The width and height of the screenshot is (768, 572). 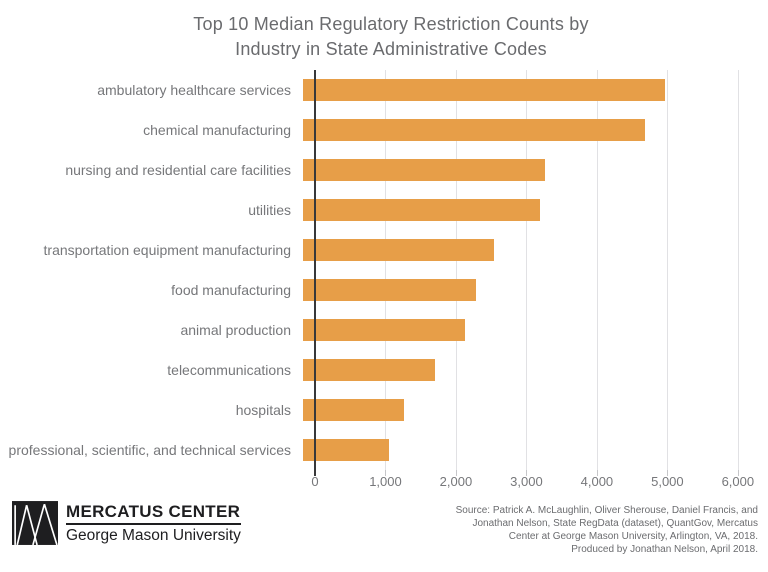 I want to click on category-label: utilities, so click(x=269, y=210).